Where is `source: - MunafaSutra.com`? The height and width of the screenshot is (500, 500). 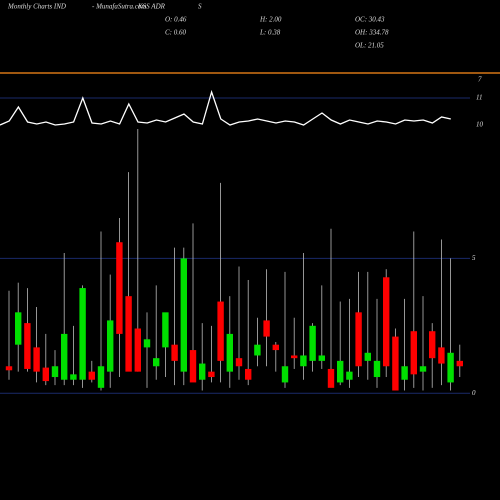
source: - MunafaSutra.com is located at coordinates (119, 7).